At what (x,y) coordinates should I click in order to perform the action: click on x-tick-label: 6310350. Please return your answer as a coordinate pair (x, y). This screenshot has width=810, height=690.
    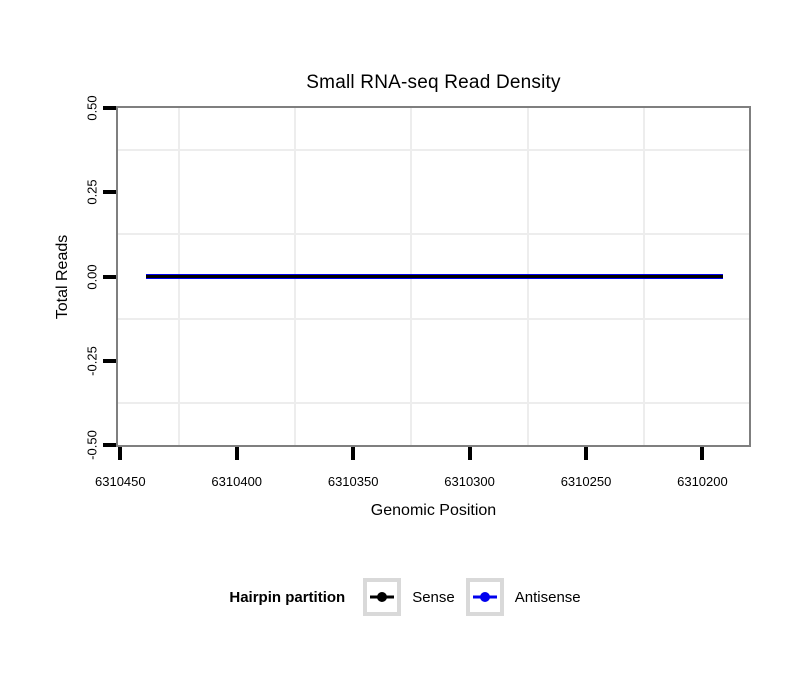
    Looking at the image, I should click on (353, 481).